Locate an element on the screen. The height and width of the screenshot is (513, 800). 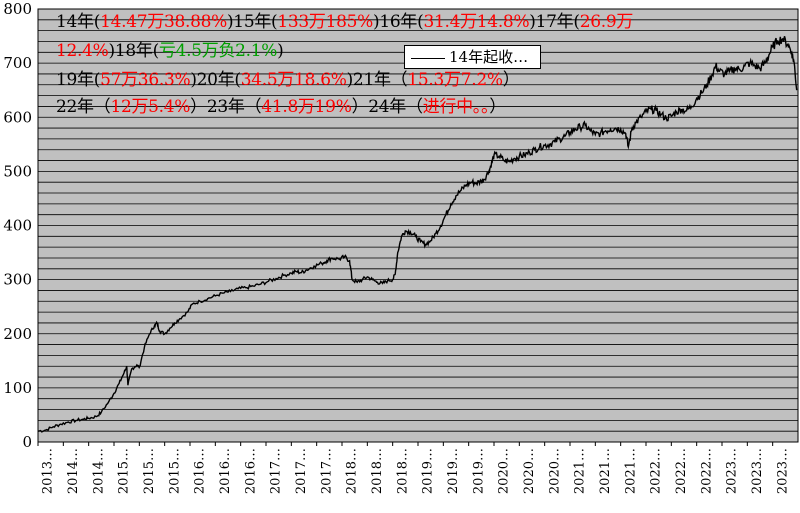
annotation-segment: )15年( is located at coordinates (252, 22).